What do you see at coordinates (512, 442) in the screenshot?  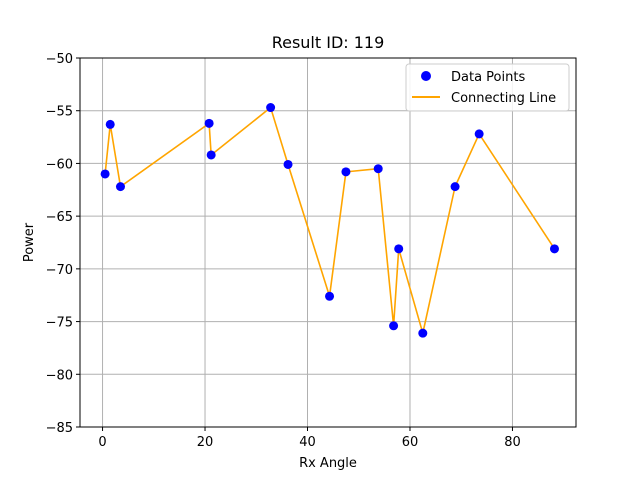 I see `x-tick-label: 80` at bounding box center [512, 442].